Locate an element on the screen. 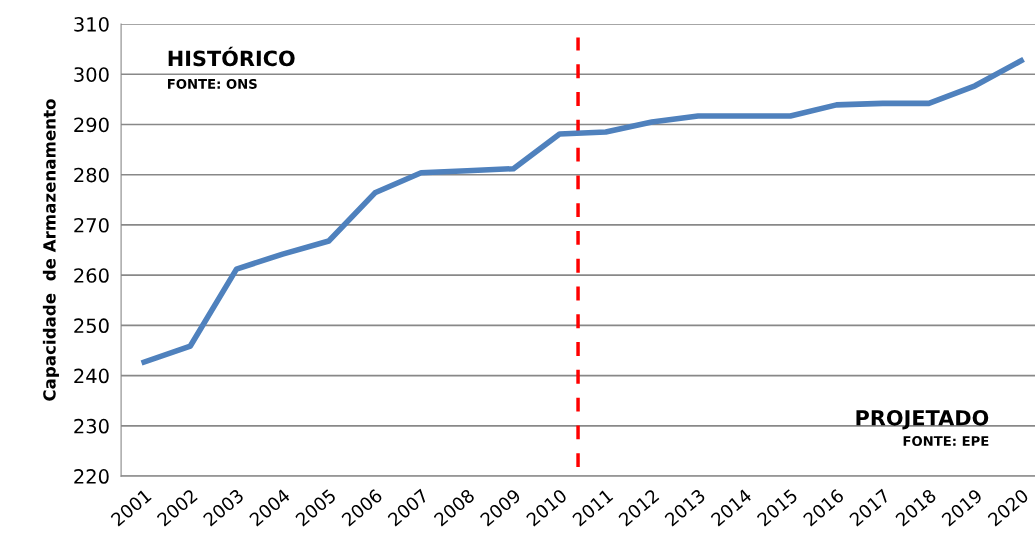 Image resolution: width=1035 pixels, height=546 pixels. y-tick-label: 240 is located at coordinates (91, 376).